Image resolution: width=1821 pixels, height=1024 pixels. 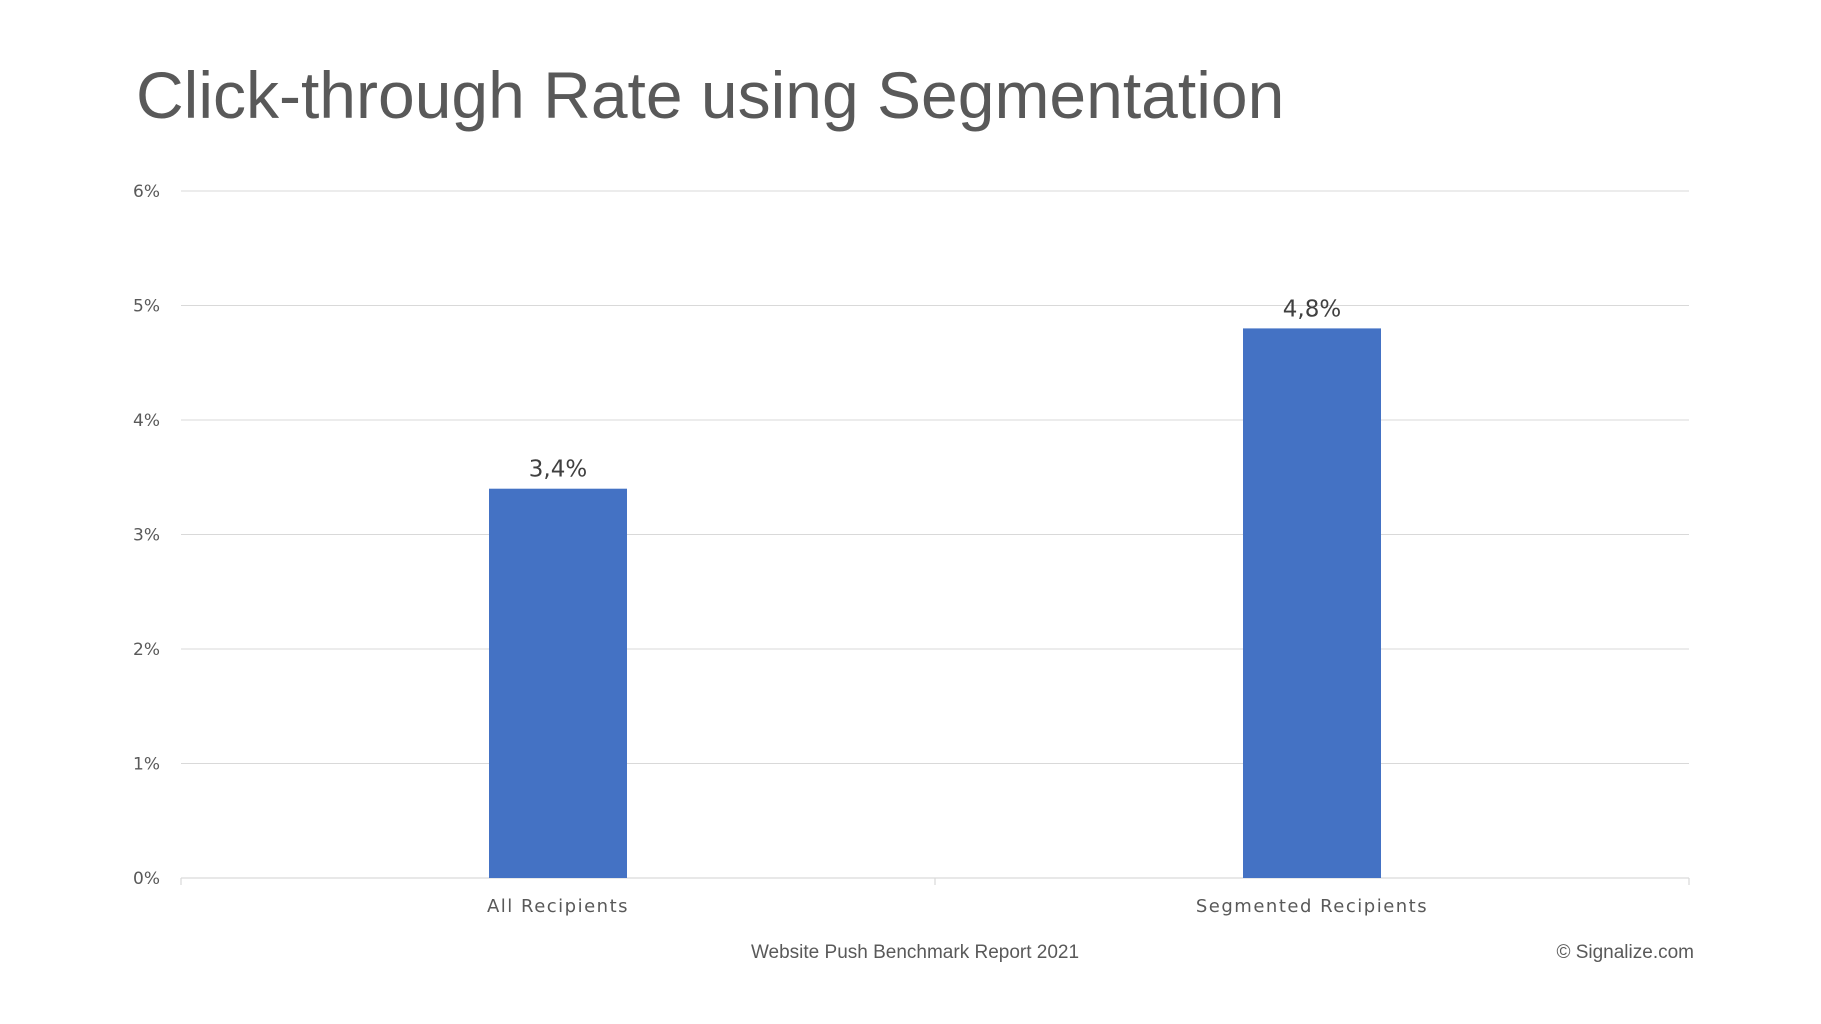 I want to click on slide-title: Click-through Rate using Segmentation, so click(x=710, y=95).